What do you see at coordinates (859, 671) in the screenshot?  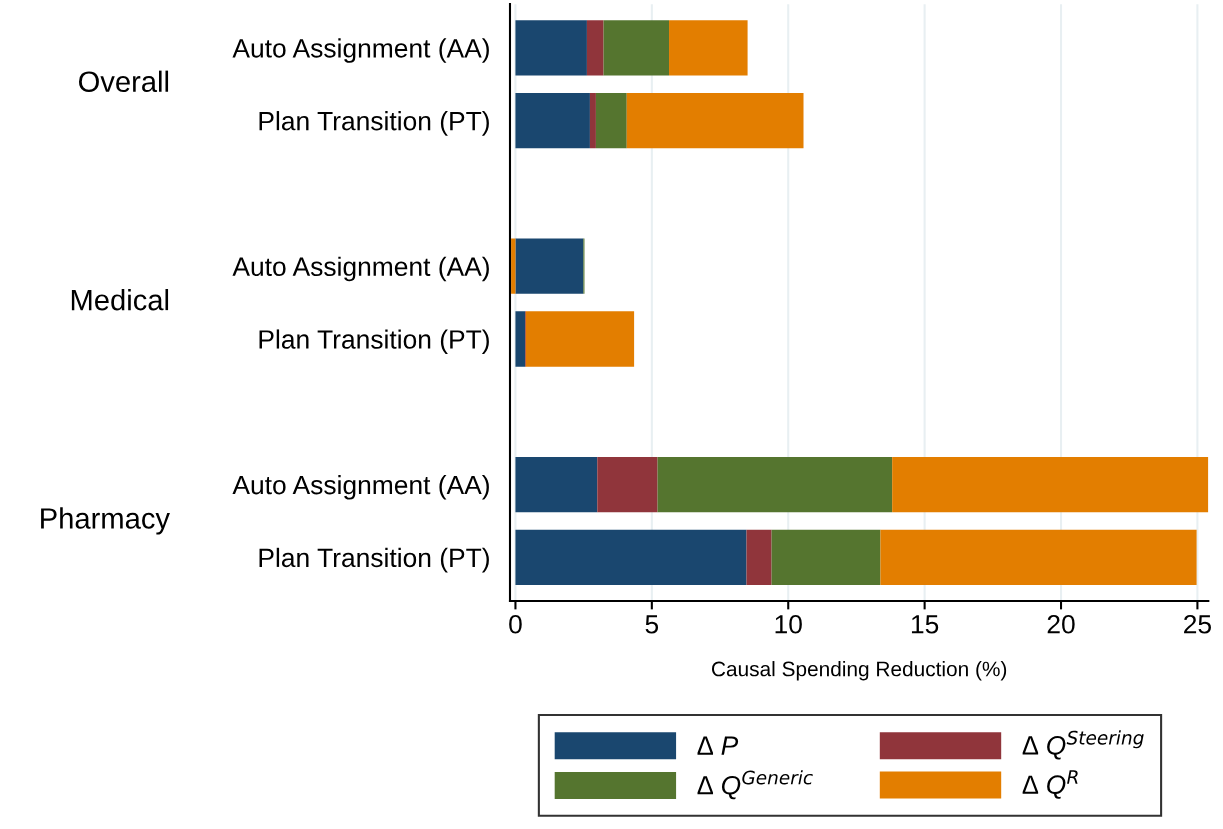 I see `x-axis-title: Causal Spending Reduction (%)` at bounding box center [859, 671].